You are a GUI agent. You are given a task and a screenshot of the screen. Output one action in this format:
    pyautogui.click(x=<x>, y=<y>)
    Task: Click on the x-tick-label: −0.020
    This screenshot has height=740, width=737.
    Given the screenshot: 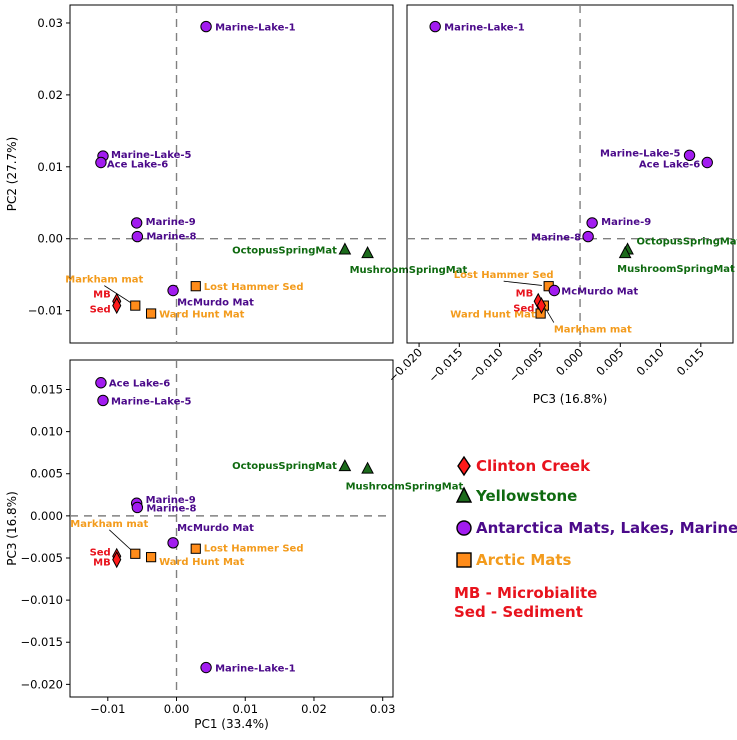 What is the action you would take?
    pyautogui.click(x=405, y=365)
    